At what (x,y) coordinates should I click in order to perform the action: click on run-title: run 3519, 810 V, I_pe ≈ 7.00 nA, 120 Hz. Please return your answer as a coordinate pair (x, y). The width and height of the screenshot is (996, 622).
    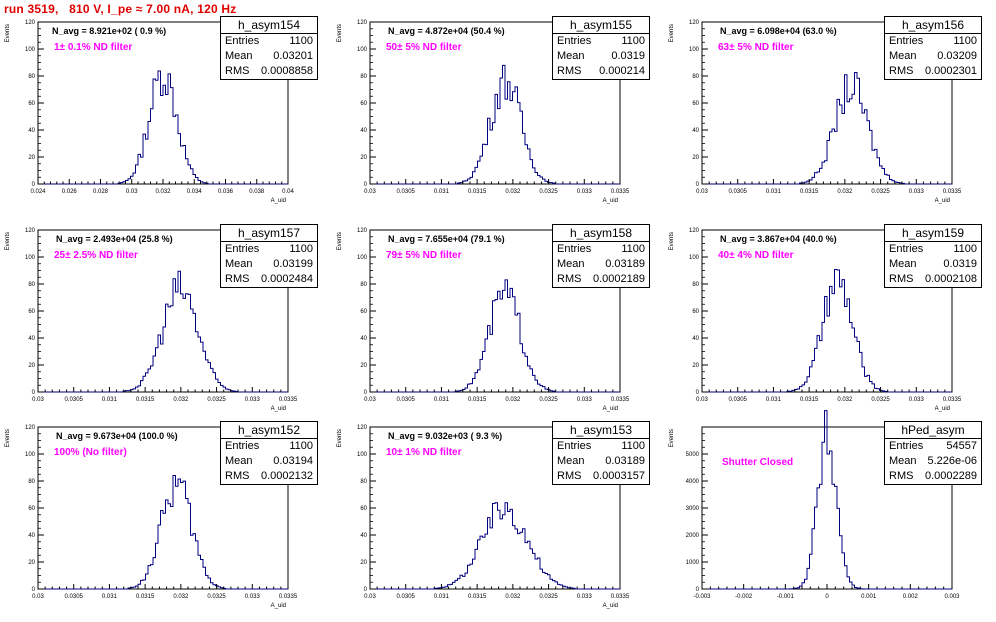
    Looking at the image, I should click on (120, 9).